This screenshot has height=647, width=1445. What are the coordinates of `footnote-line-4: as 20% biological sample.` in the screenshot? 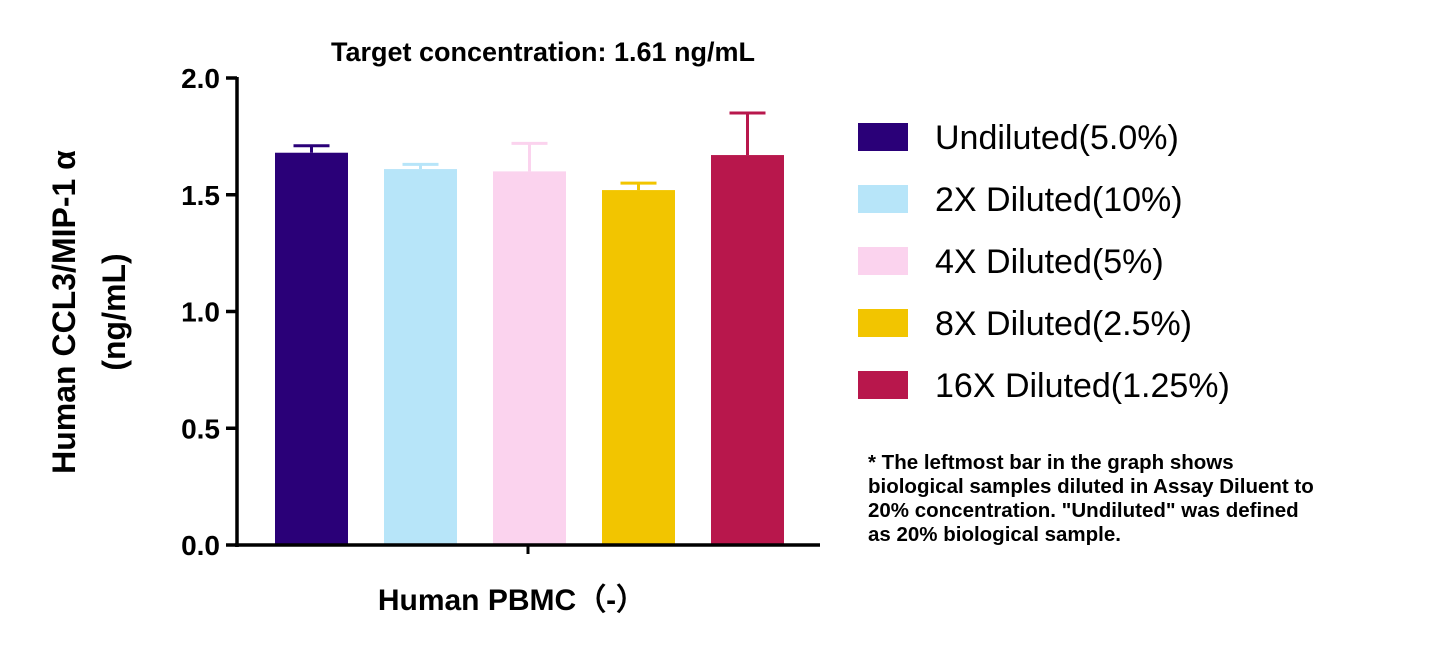 It's located at (994, 534).